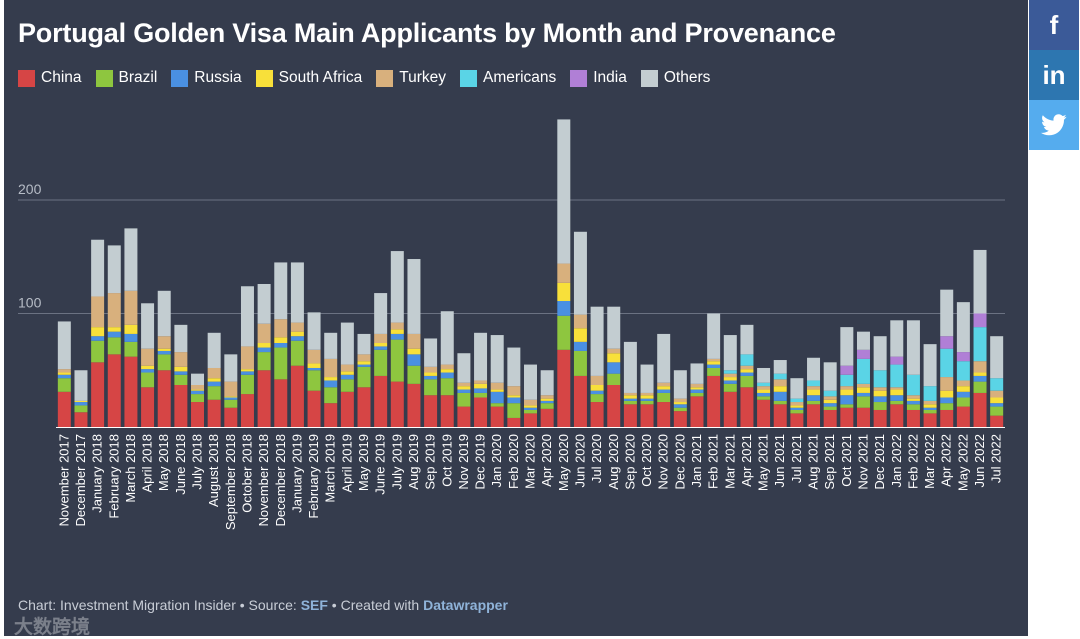 The height and width of the screenshot is (639, 1080). Describe the element at coordinates (1054, 75) in the screenshot. I see `linkedin-share-button: in` at that location.